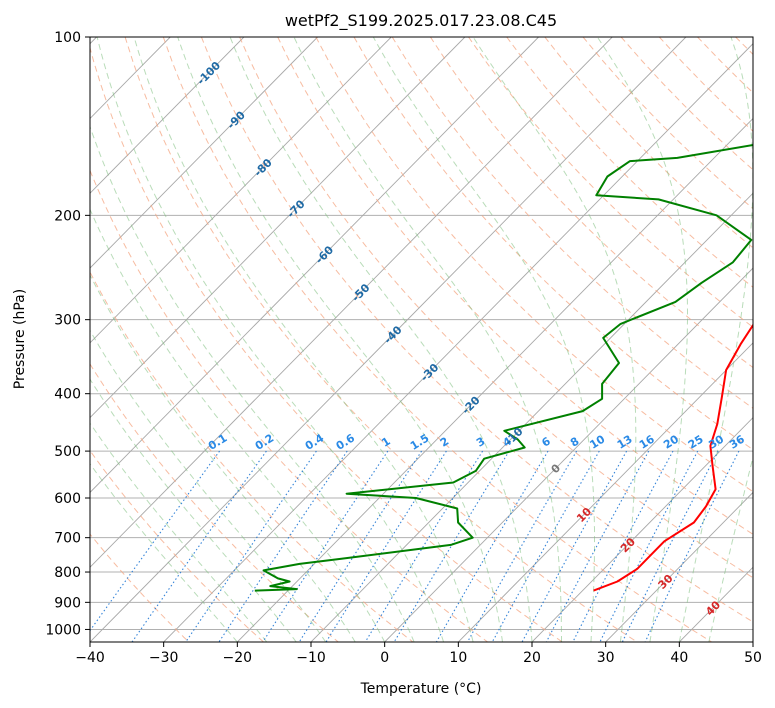 This screenshot has width=775, height=708. Describe the element at coordinates (238, 658) in the screenshot. I see `x-tick-label: −20` at that location.